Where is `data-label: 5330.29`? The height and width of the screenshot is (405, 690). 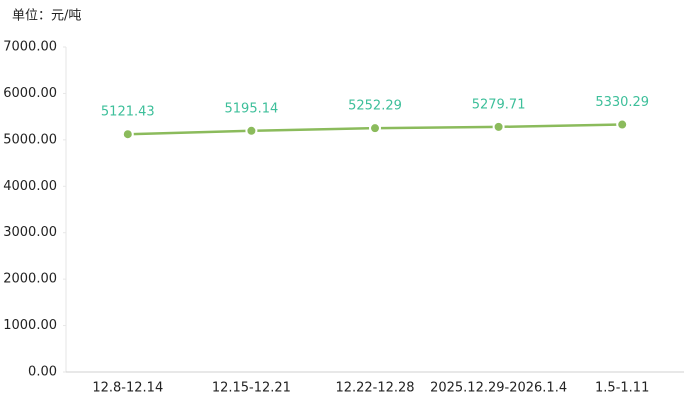 data-label: 5330.29 is located at coordinates (622, 102).